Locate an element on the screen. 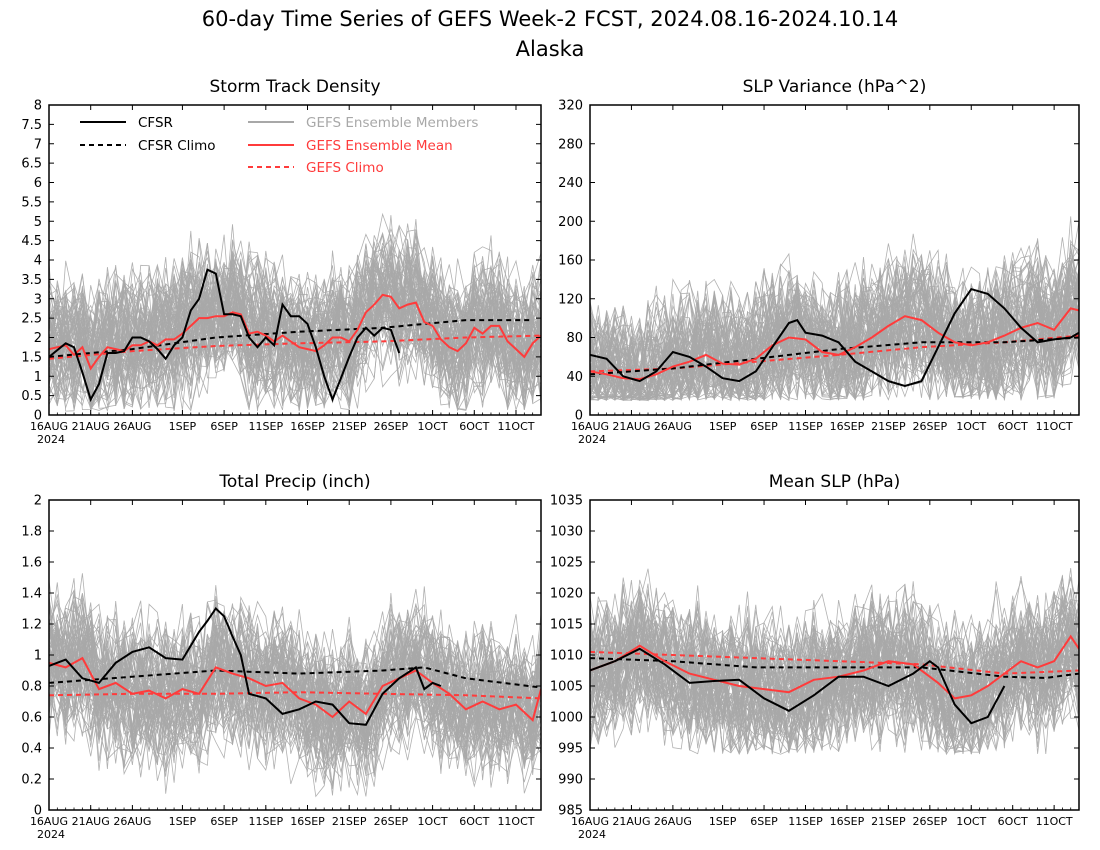  y-tick-label: 0.6 is located at coordinates (31, 718).